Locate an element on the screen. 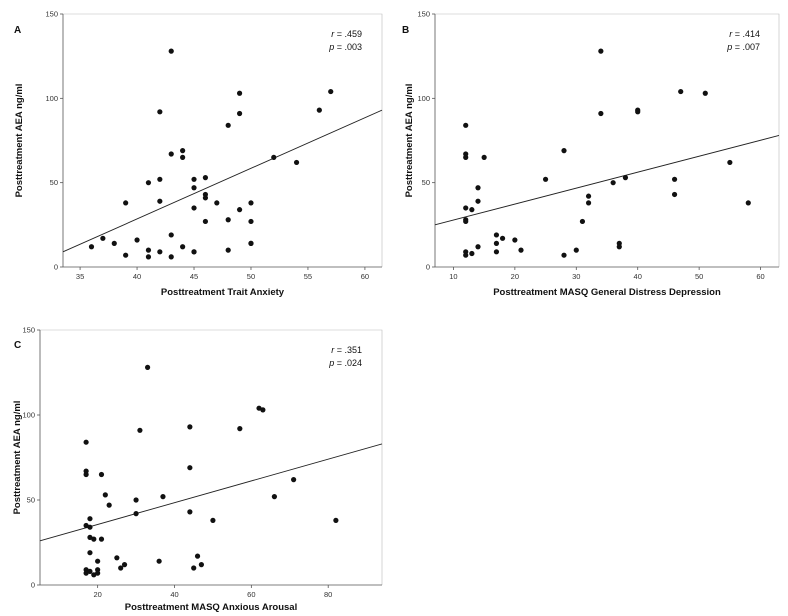  panel-letter: A is located at coordinates (17, 30).